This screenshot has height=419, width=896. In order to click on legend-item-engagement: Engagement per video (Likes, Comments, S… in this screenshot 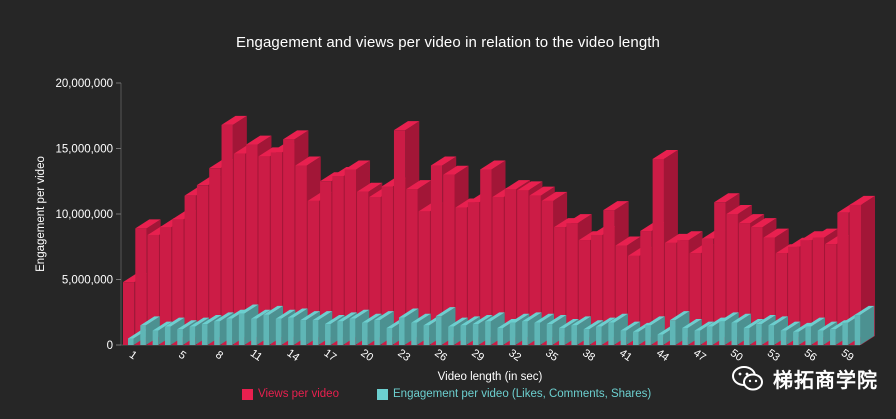, I will do `click(514, 394)`.